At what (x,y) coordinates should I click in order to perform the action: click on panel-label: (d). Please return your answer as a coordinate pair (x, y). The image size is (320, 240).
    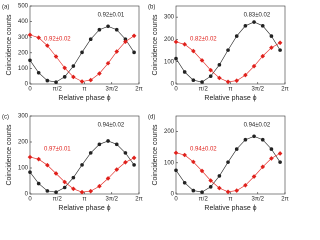
    Looking at the image, I should click on (151, 118).